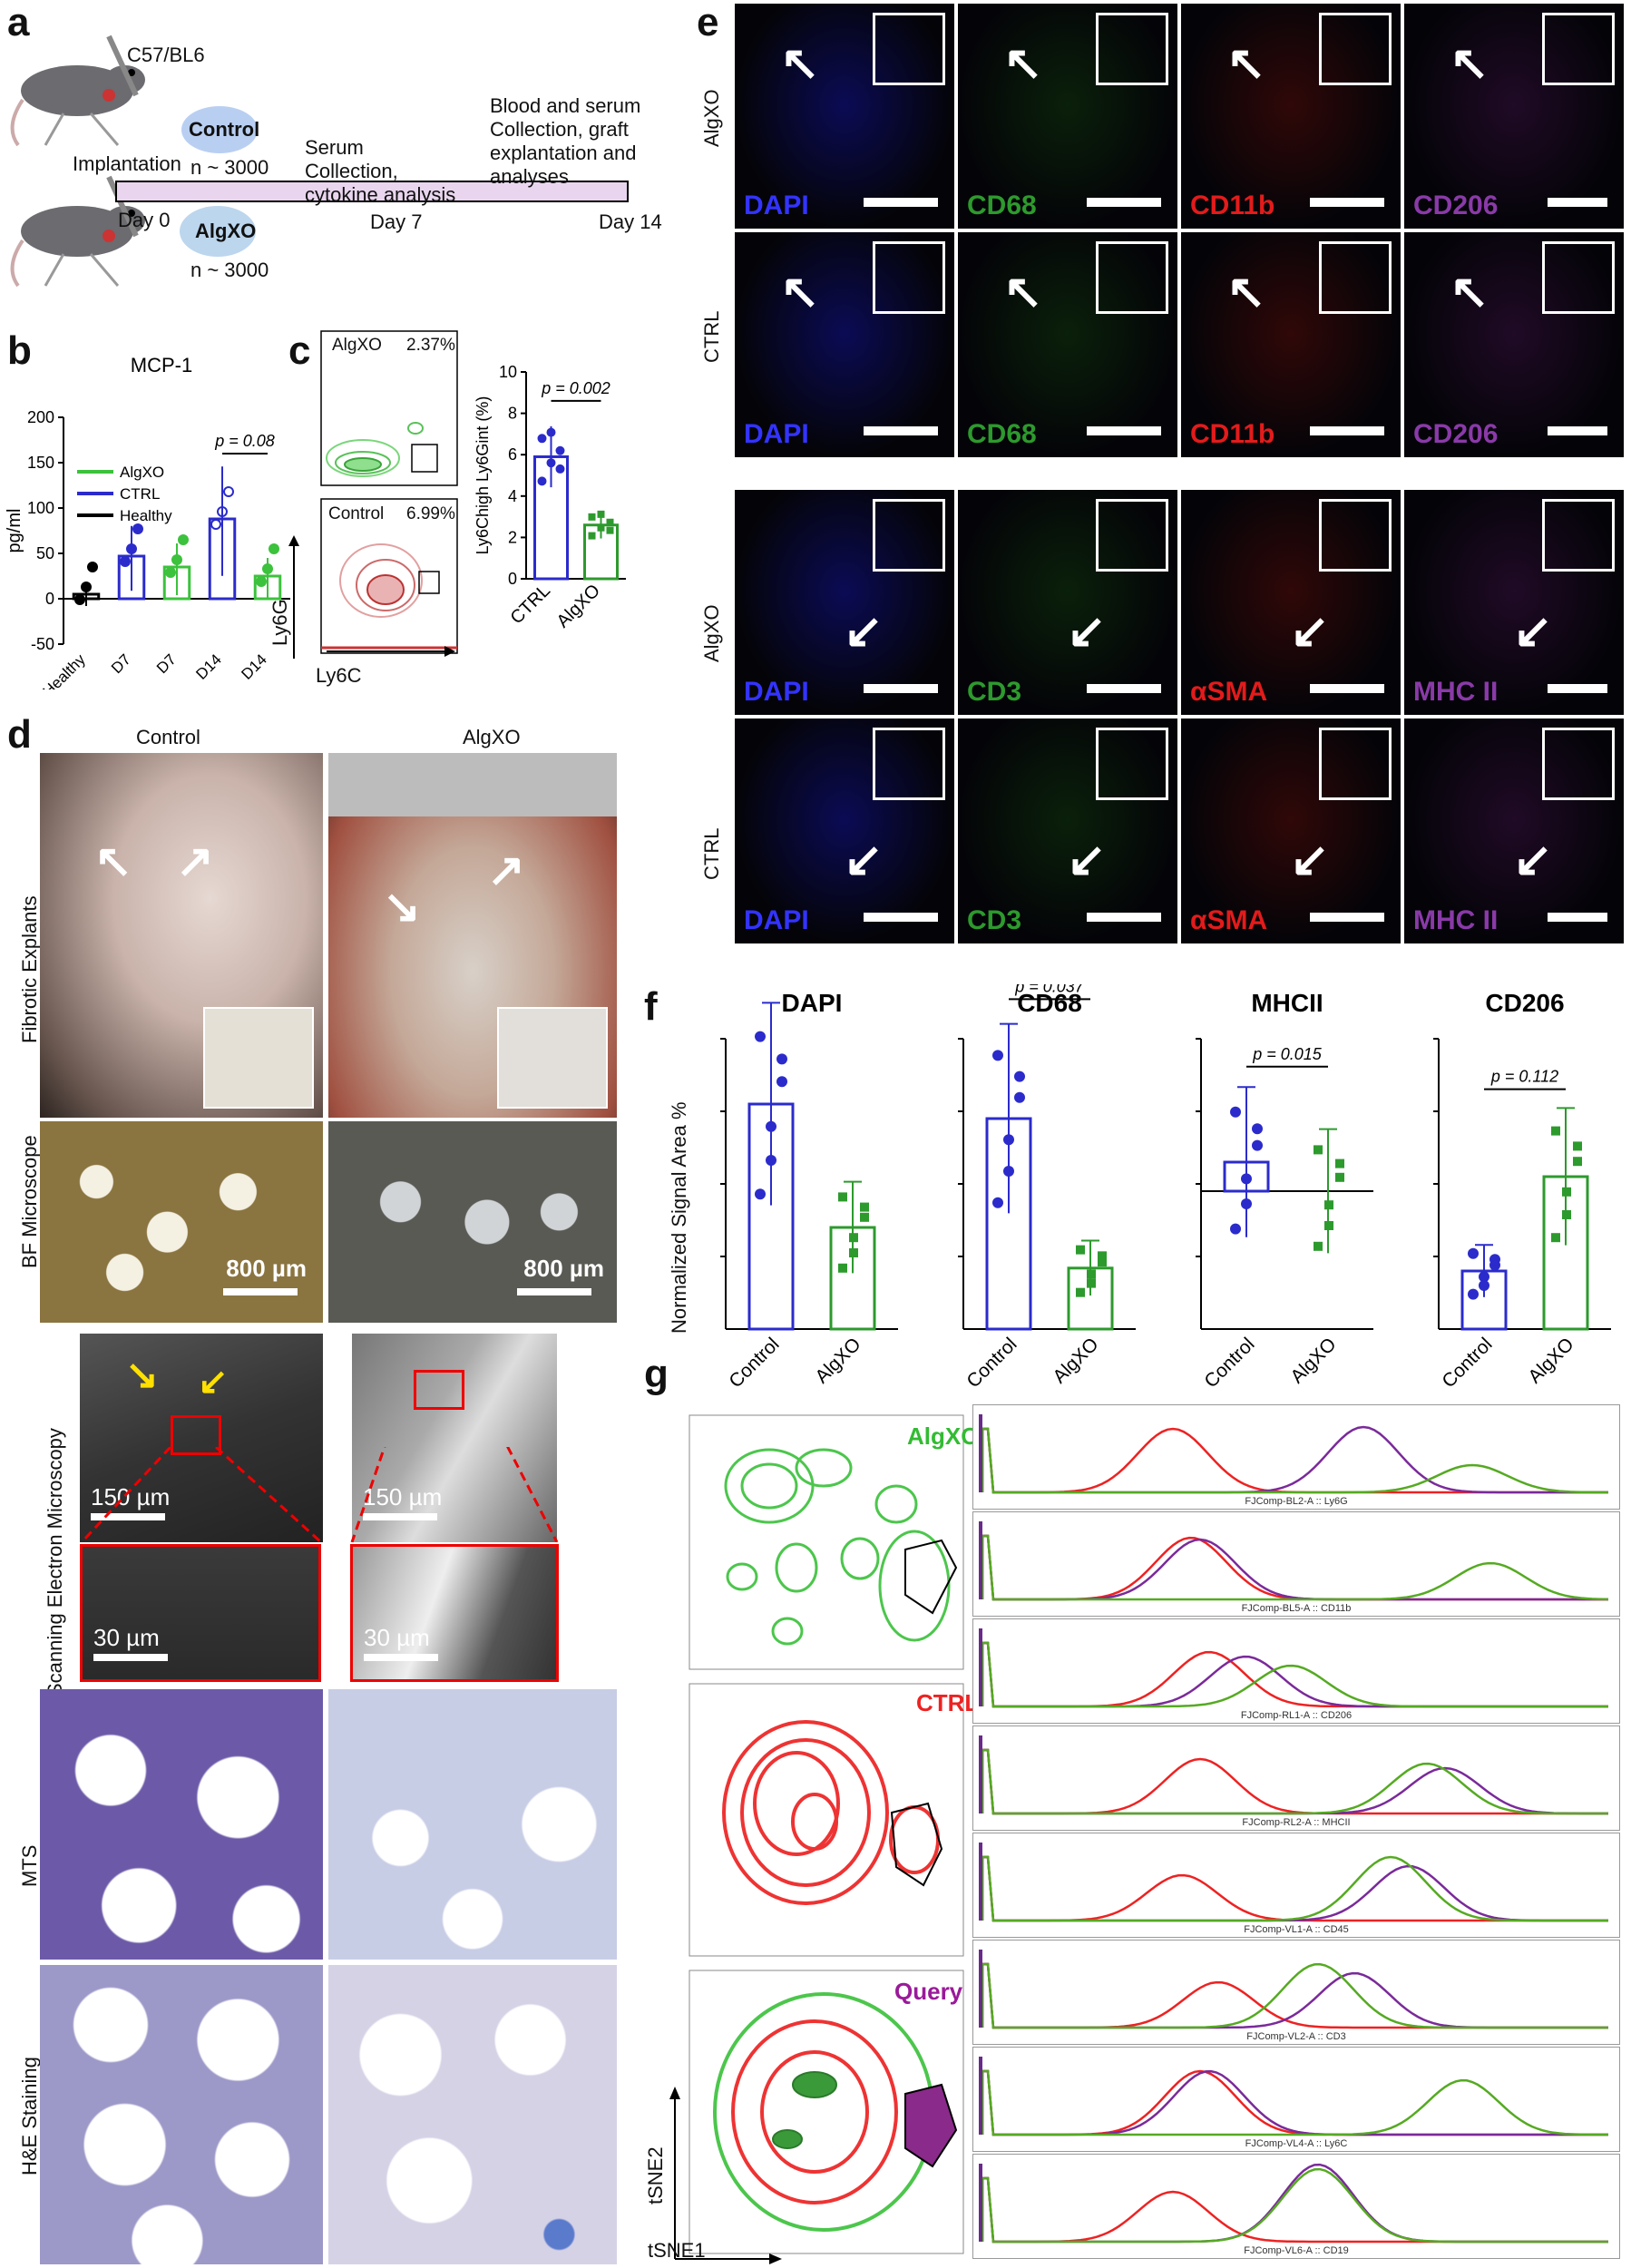  I want to click on row-ctrl-bottom: CTRL, so click(712, 854).